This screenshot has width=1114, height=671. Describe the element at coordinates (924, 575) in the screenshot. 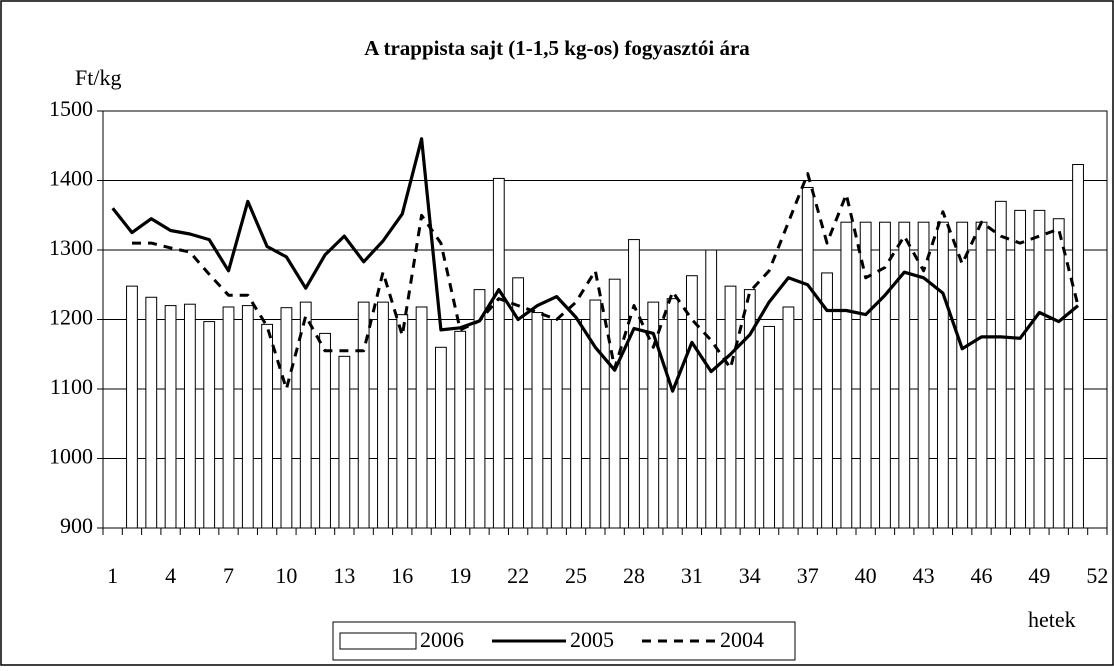

I see `x-tick-label: 43` at that location.